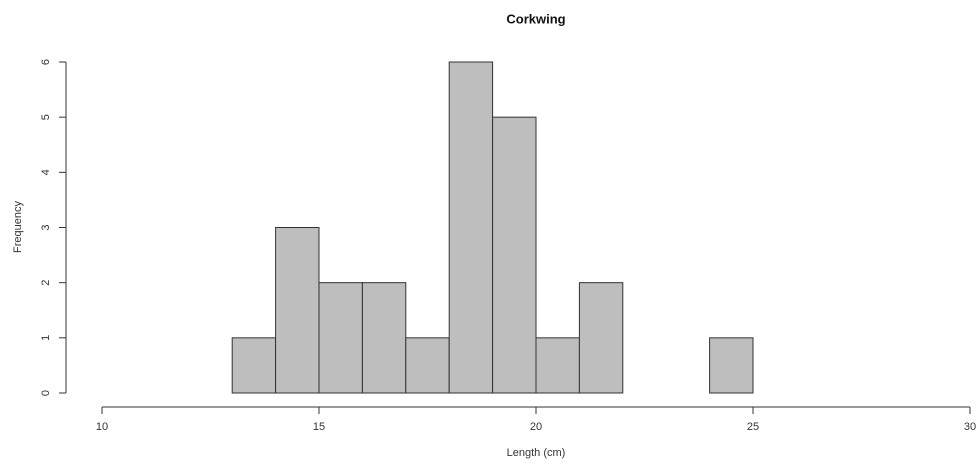 This screenshot has height=464, width=976. I want to click on x-axis-label: Length (cm), so click(536, 453).